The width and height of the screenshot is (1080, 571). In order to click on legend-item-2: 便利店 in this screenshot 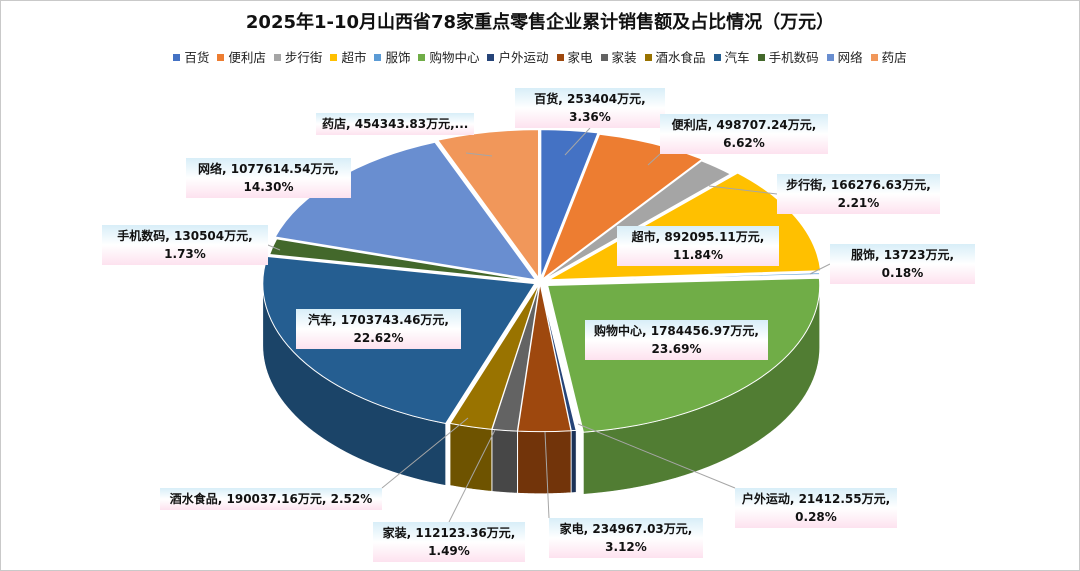, I will do `click(241, 56)`.